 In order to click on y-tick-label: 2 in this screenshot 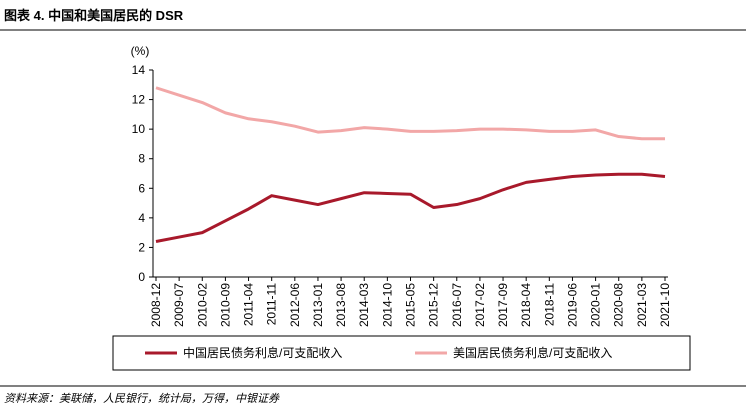, I will do `click(141, 247)`.